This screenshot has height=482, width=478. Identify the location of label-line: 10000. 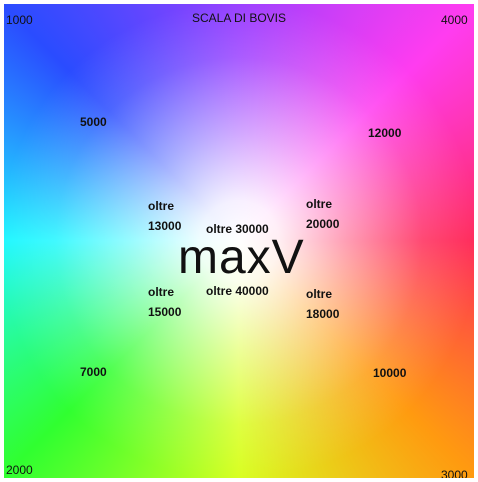
(390, 373).